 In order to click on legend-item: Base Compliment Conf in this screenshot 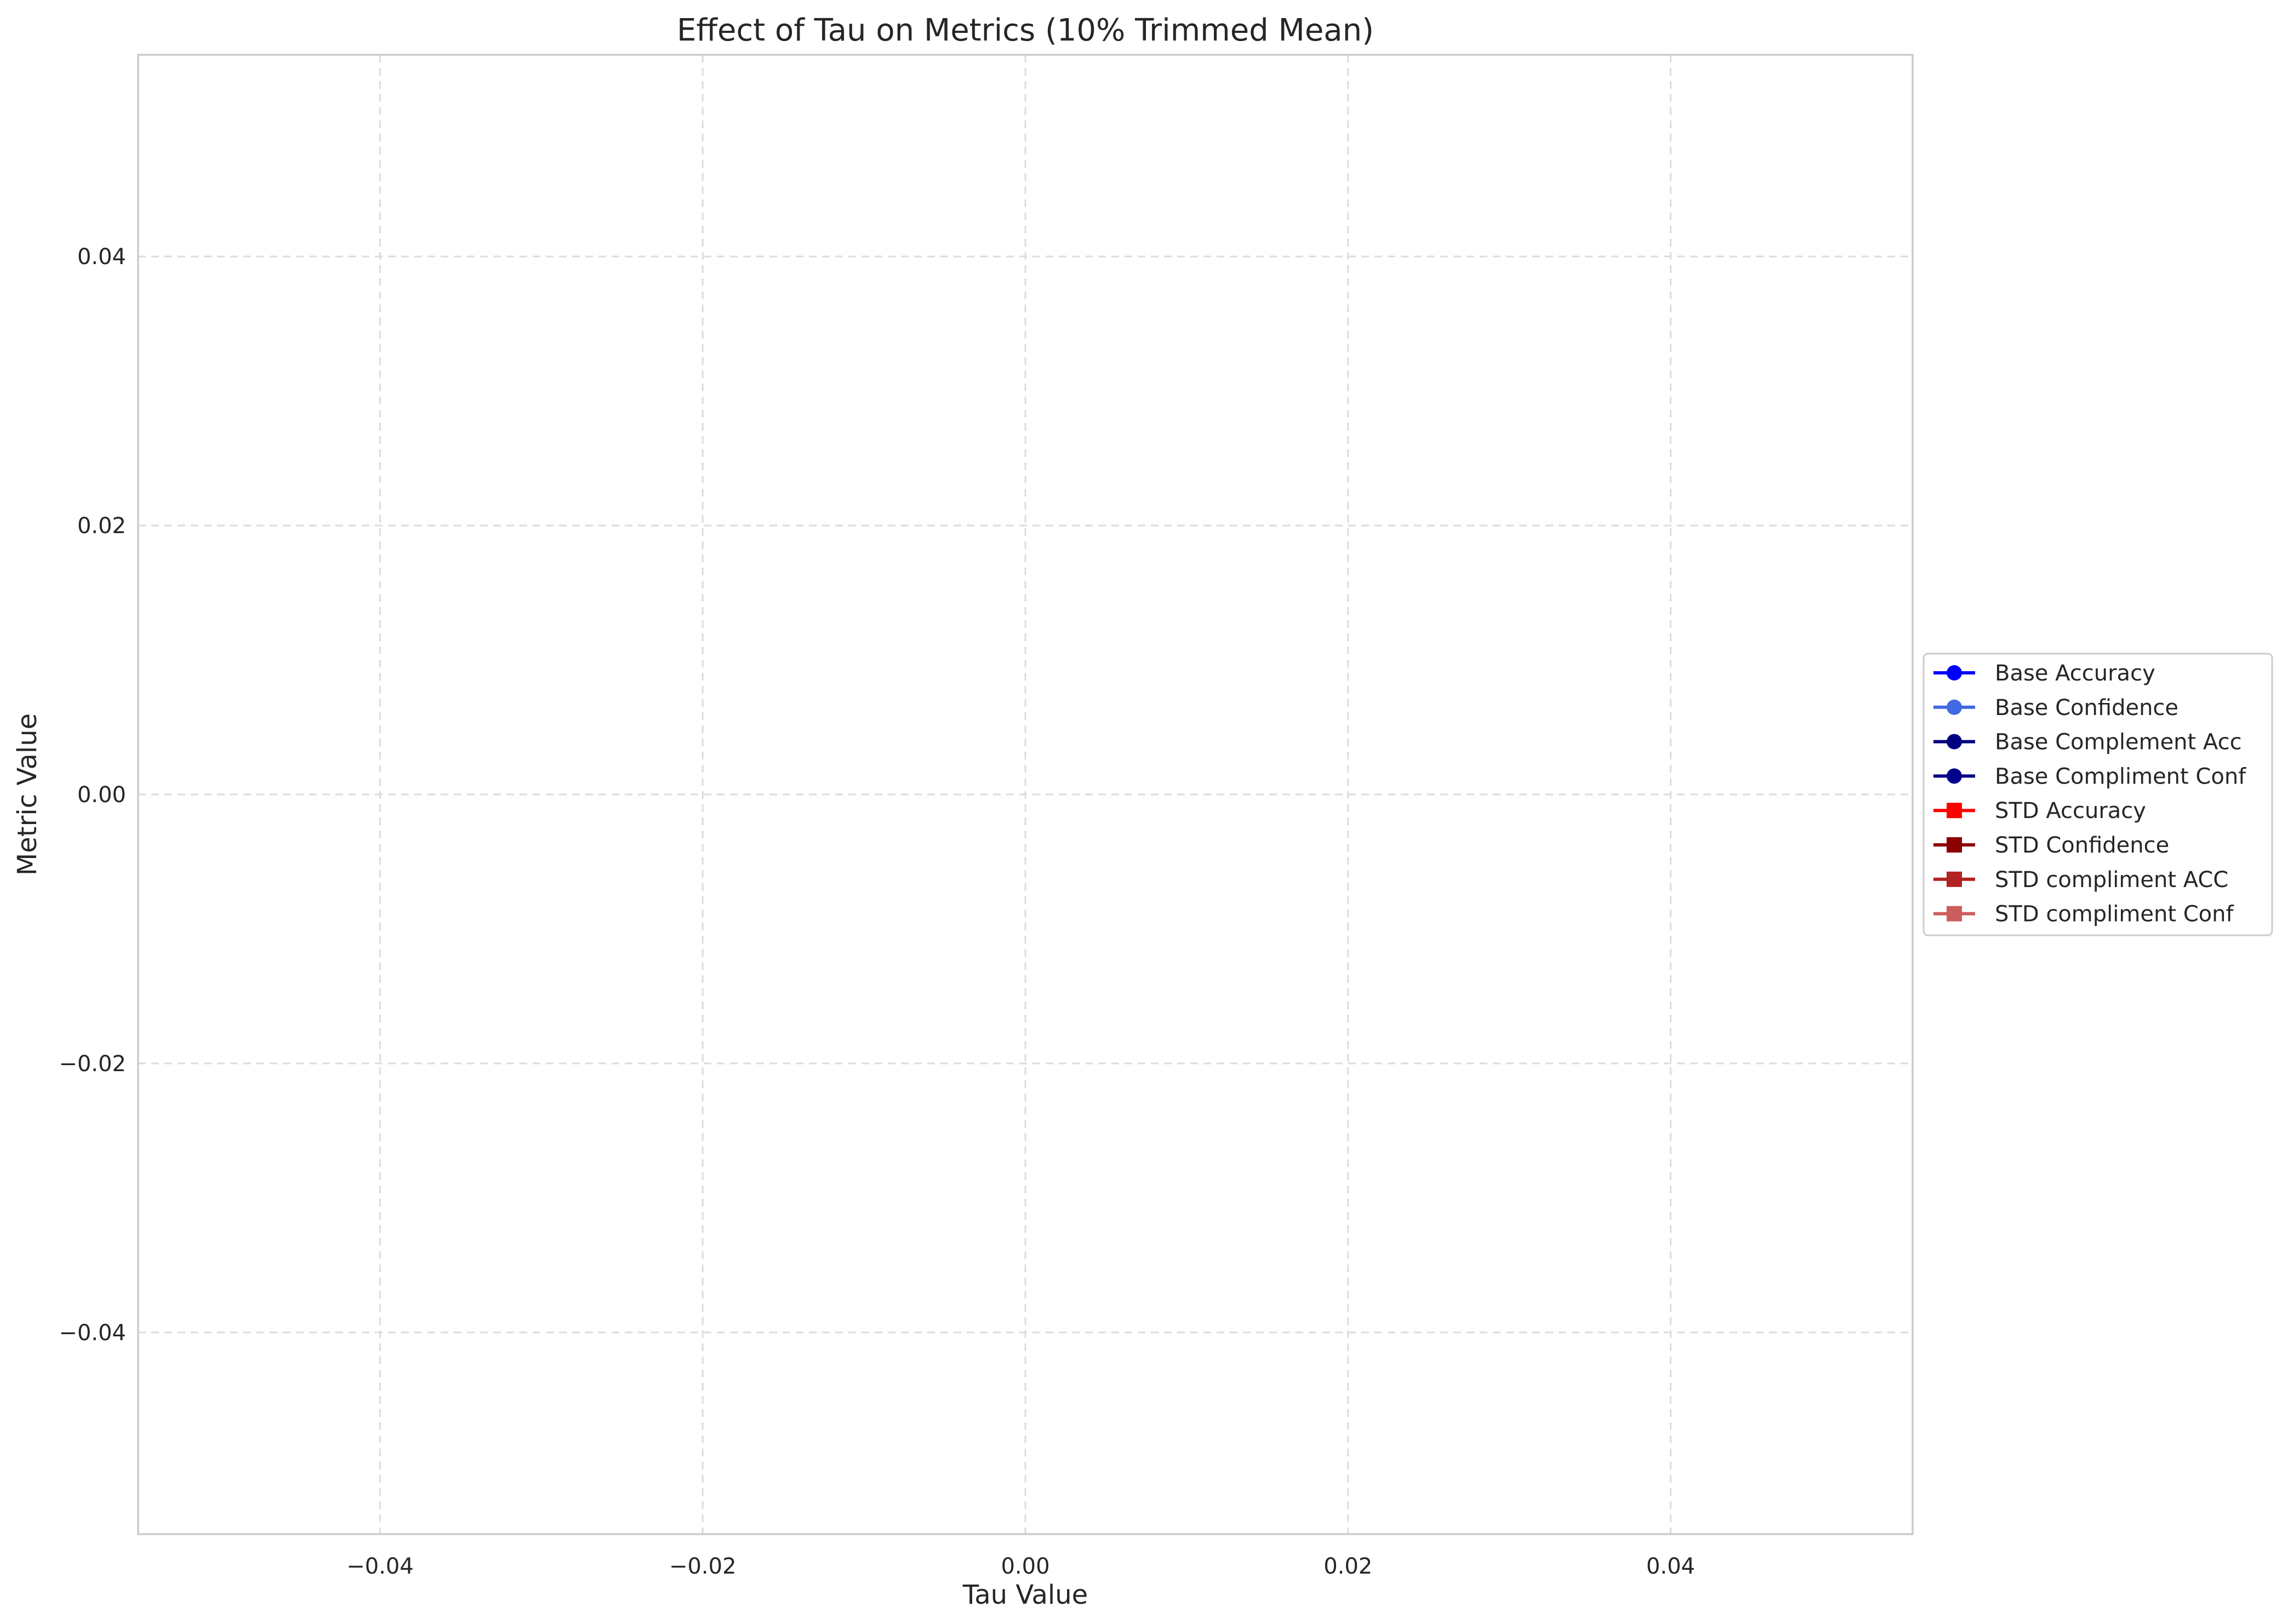, I will do `click(2089, 776)`.